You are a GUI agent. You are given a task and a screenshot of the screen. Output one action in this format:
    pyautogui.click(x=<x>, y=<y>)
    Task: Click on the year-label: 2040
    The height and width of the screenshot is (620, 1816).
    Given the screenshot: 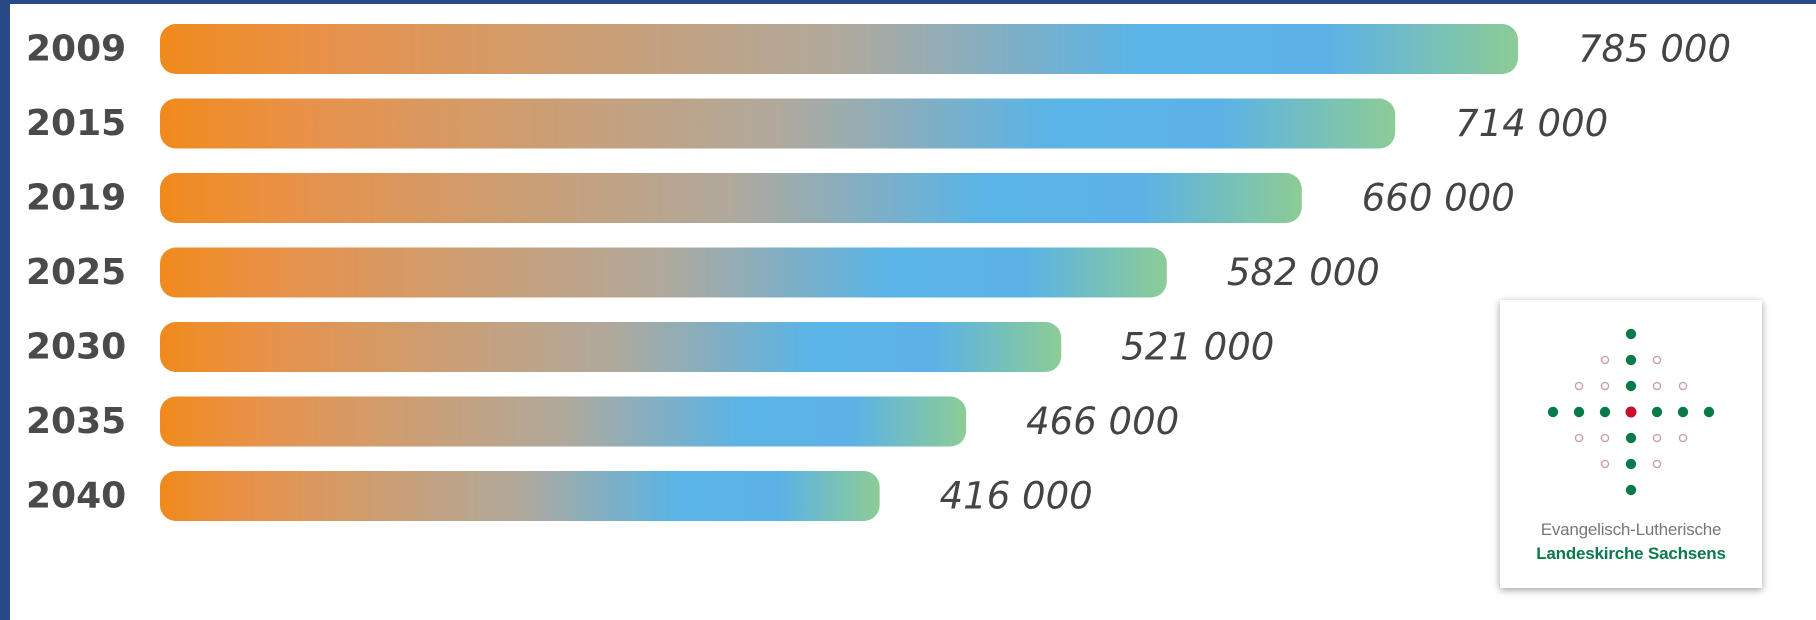 What is the action you would take?
    pyautogui.click(x=76, y=496)
    